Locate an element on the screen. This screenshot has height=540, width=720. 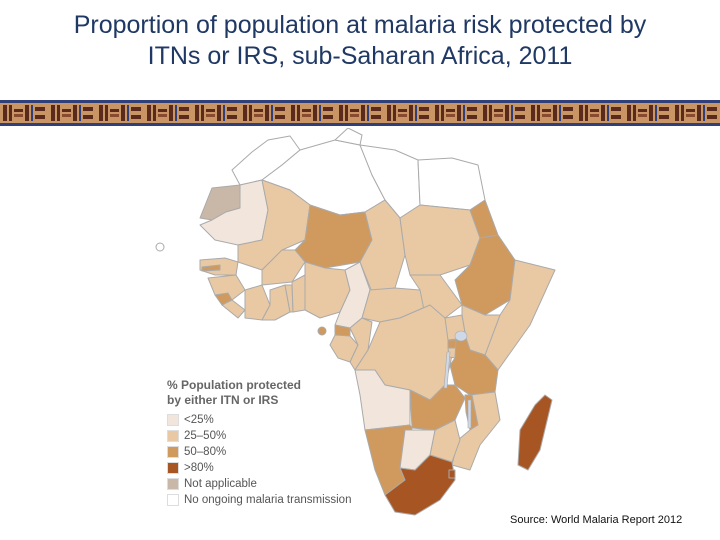
legend-label: Not applicable is located at coordinates (220, 484).